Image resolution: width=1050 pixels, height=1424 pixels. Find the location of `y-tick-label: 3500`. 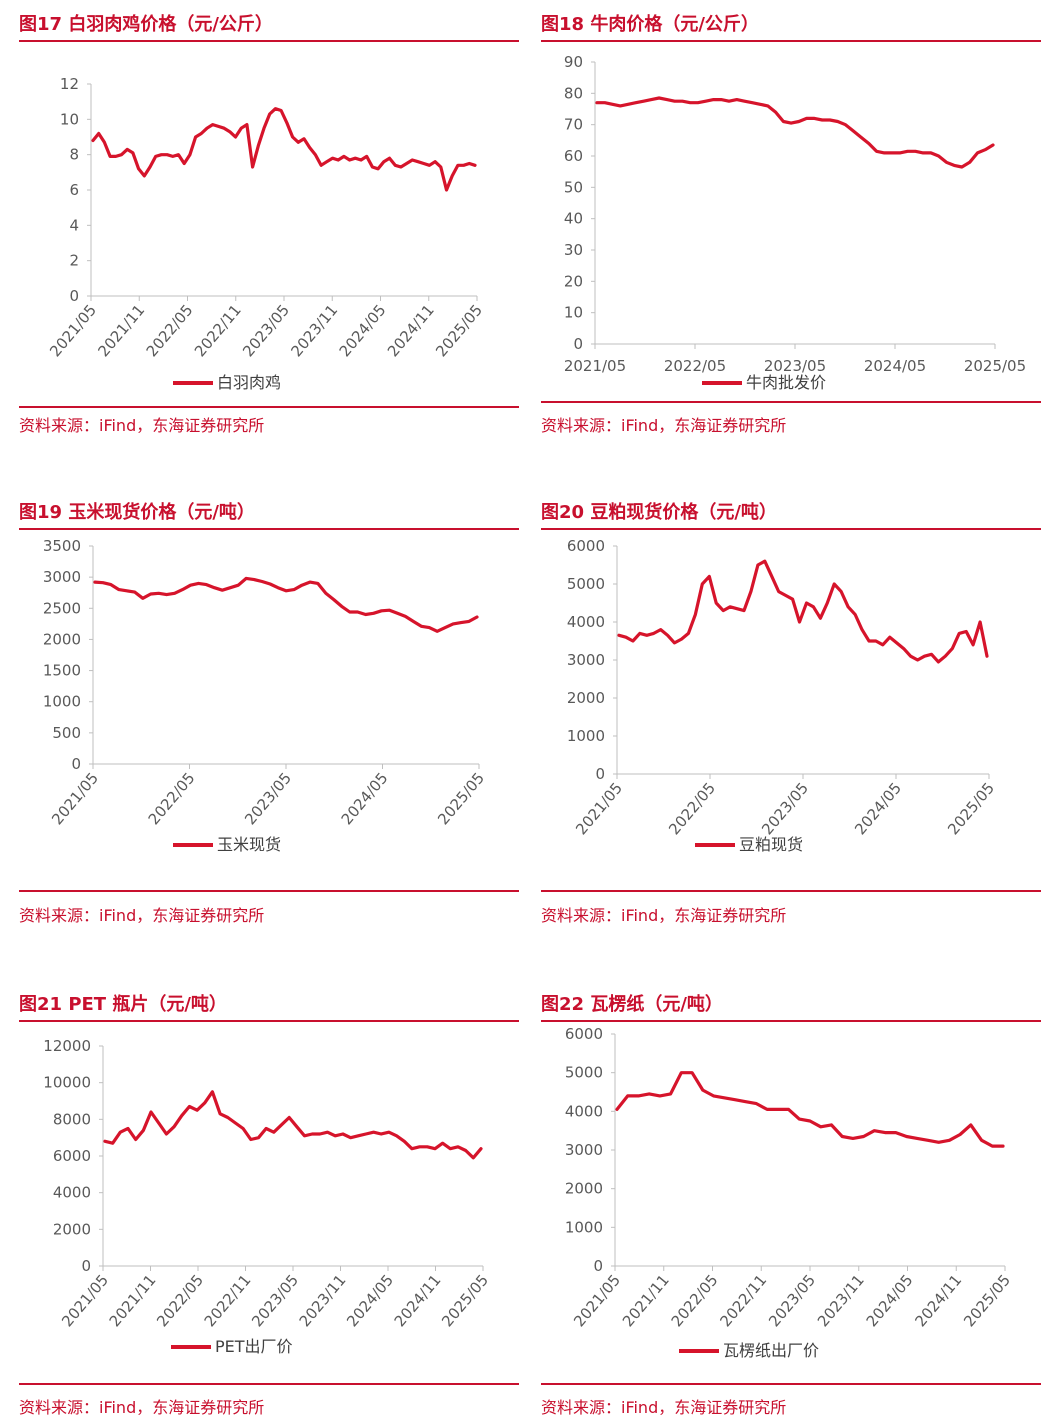

y-tick-label: 3500 is located at coordinates (62, 546).